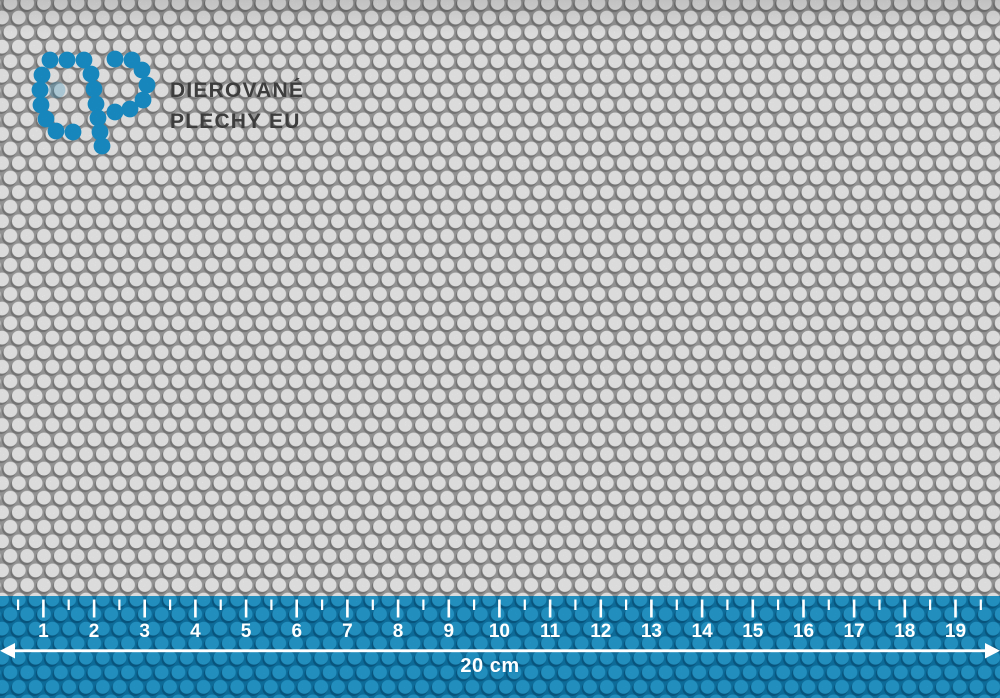  What do you see at coordinates (195, 631) in the screenshot?
I see `ruler-number: 4` at bounding box center [195, 631].